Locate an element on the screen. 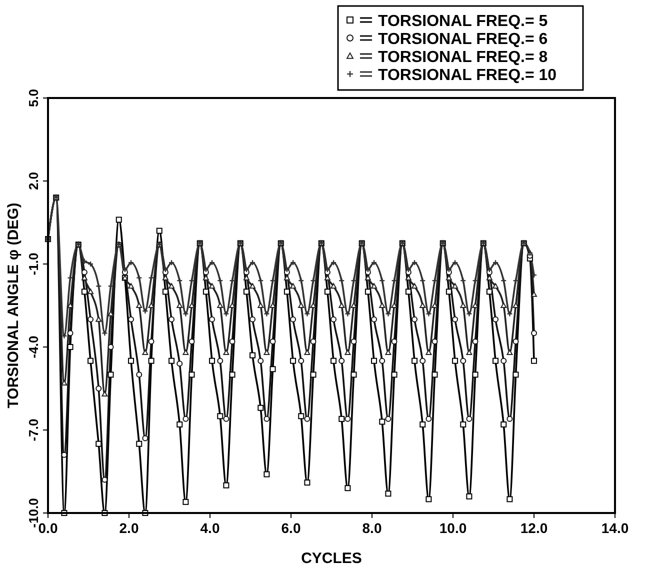 This screenshot has width=647, height=575. legend-label: TORSIONAL FREQ.= 8 is located at coordinates (463, 57).